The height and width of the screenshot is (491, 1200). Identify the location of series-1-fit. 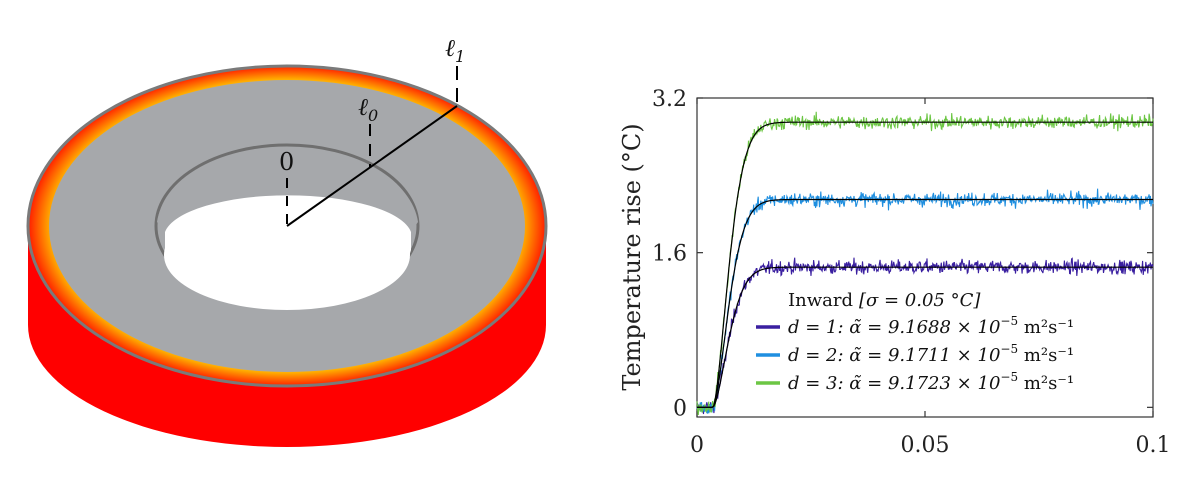
(925, 337).